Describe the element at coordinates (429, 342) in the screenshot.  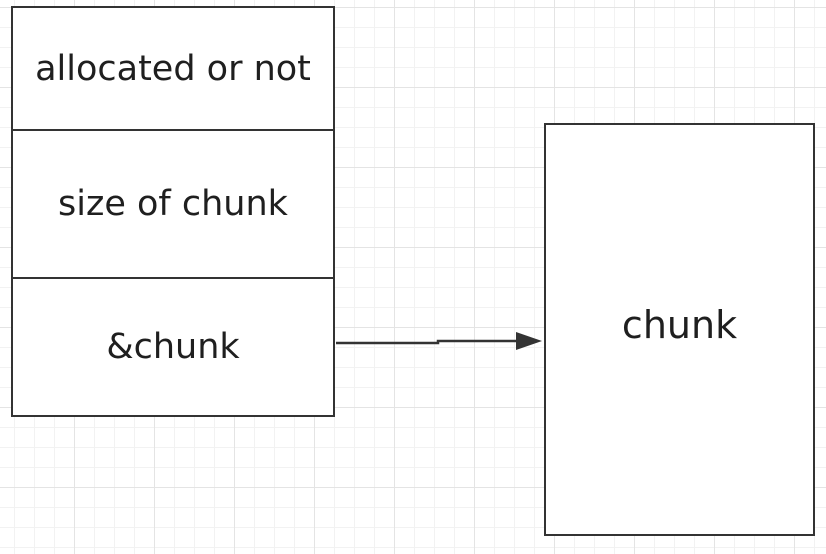
I see `pointer-arrow-line` at that location.